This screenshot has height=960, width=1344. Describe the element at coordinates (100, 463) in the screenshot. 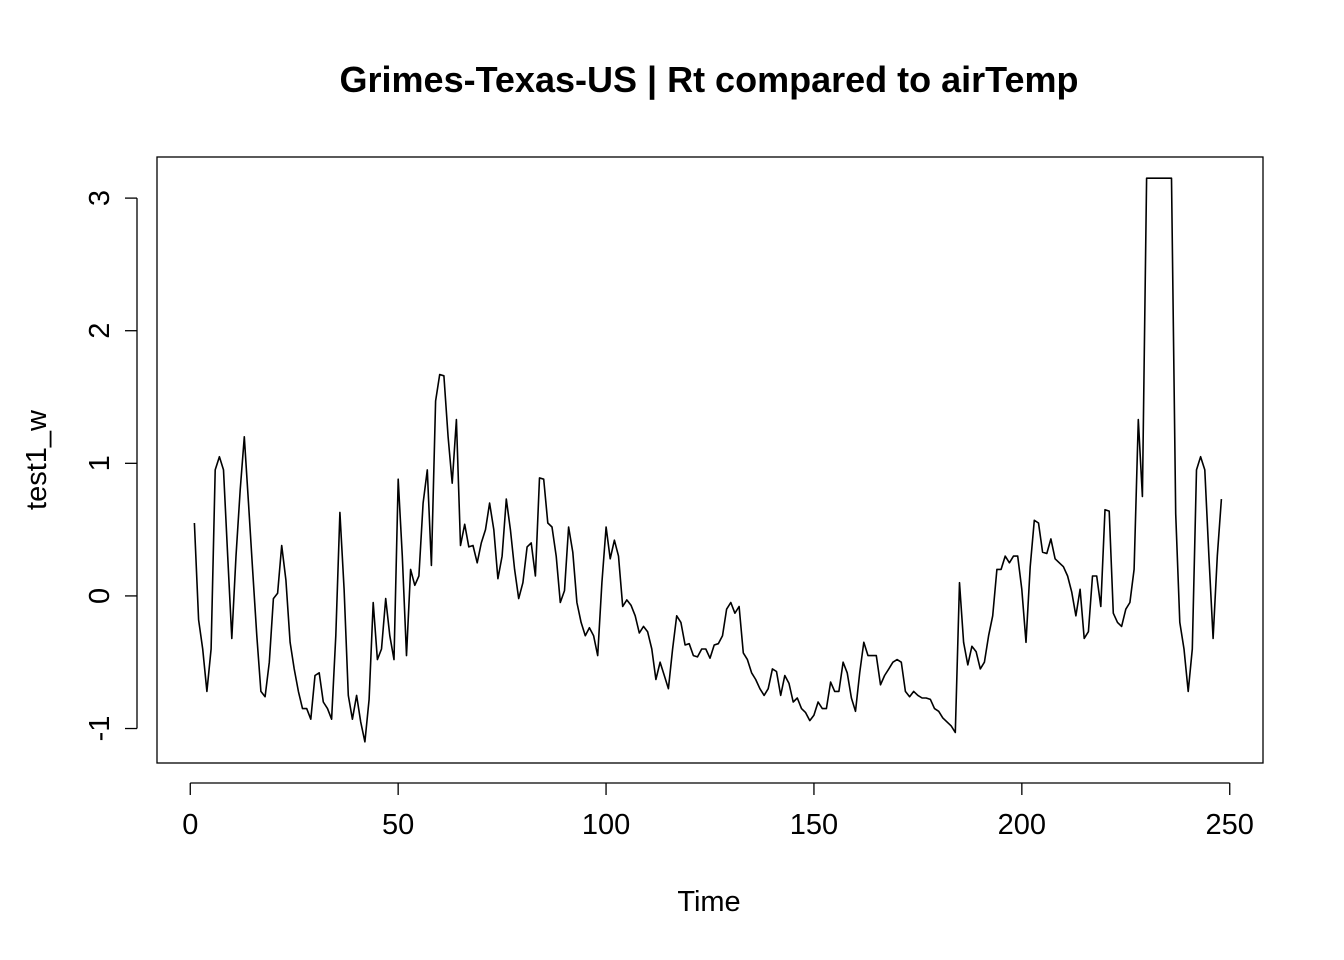

I see `y-tick-label: 1` at that location.